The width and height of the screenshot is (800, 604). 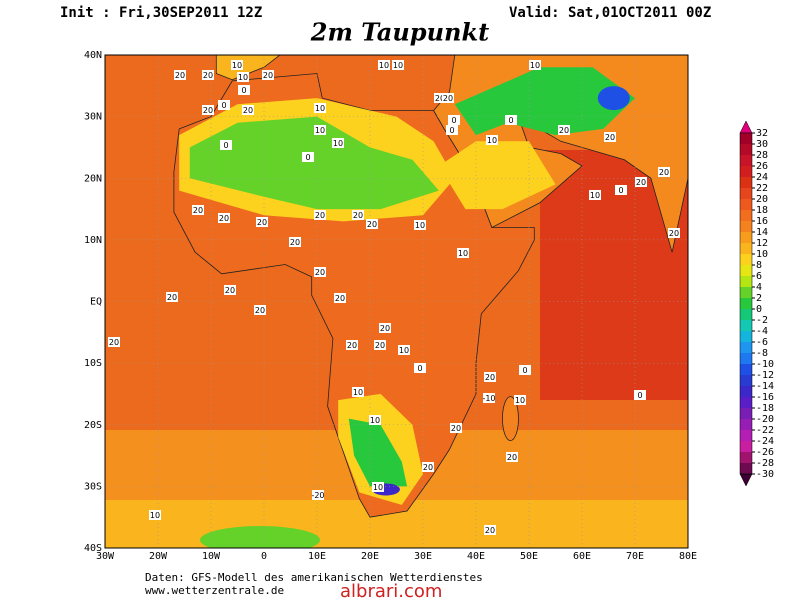 What do you see at coordinates (762, 177) in the screenshot?
I see `colorbar-label: 24` at bounding box center [762, 177].